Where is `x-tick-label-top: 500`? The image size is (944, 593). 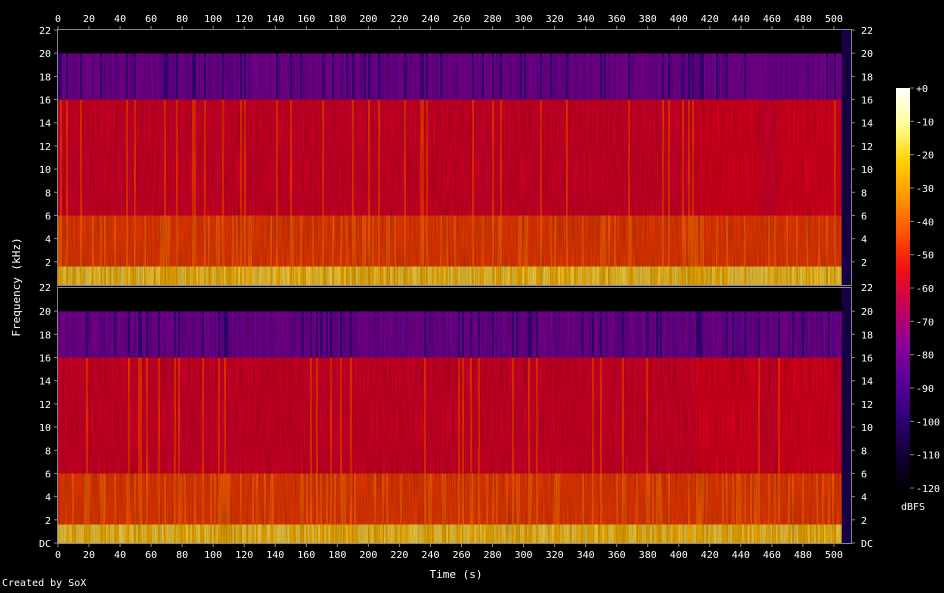 x-tick-label-top: 500 is located at coordinates (834, 19).